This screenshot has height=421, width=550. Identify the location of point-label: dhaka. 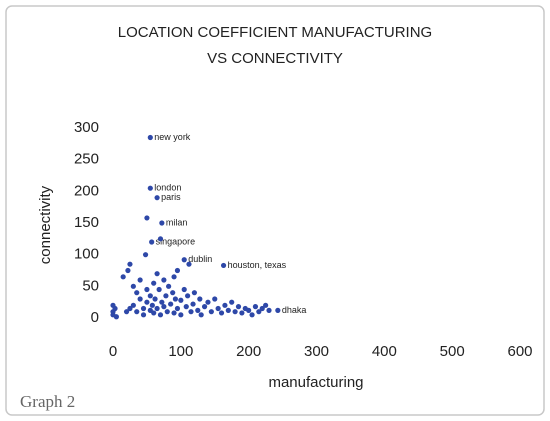
(294, 310).